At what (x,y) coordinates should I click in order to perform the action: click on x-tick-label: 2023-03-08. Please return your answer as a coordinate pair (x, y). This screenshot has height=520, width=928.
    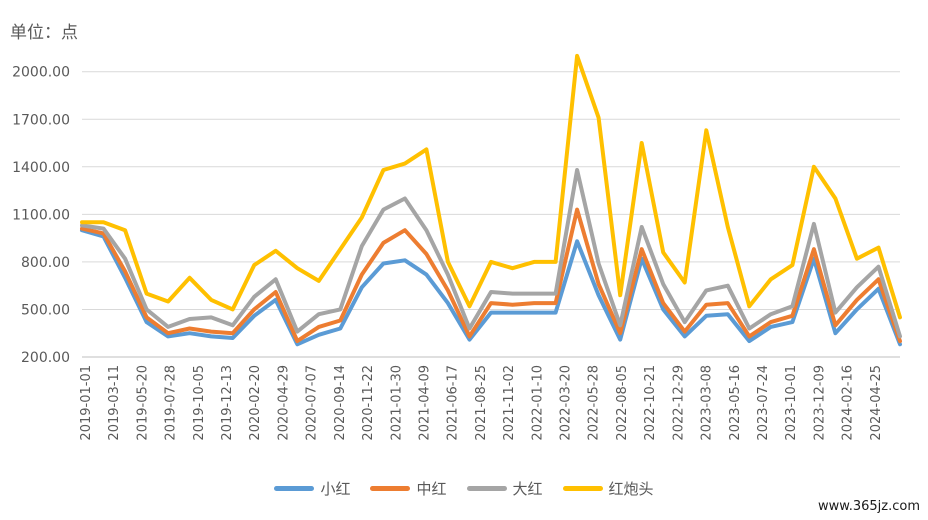
    Looking at the image, I should click on (707, 403).